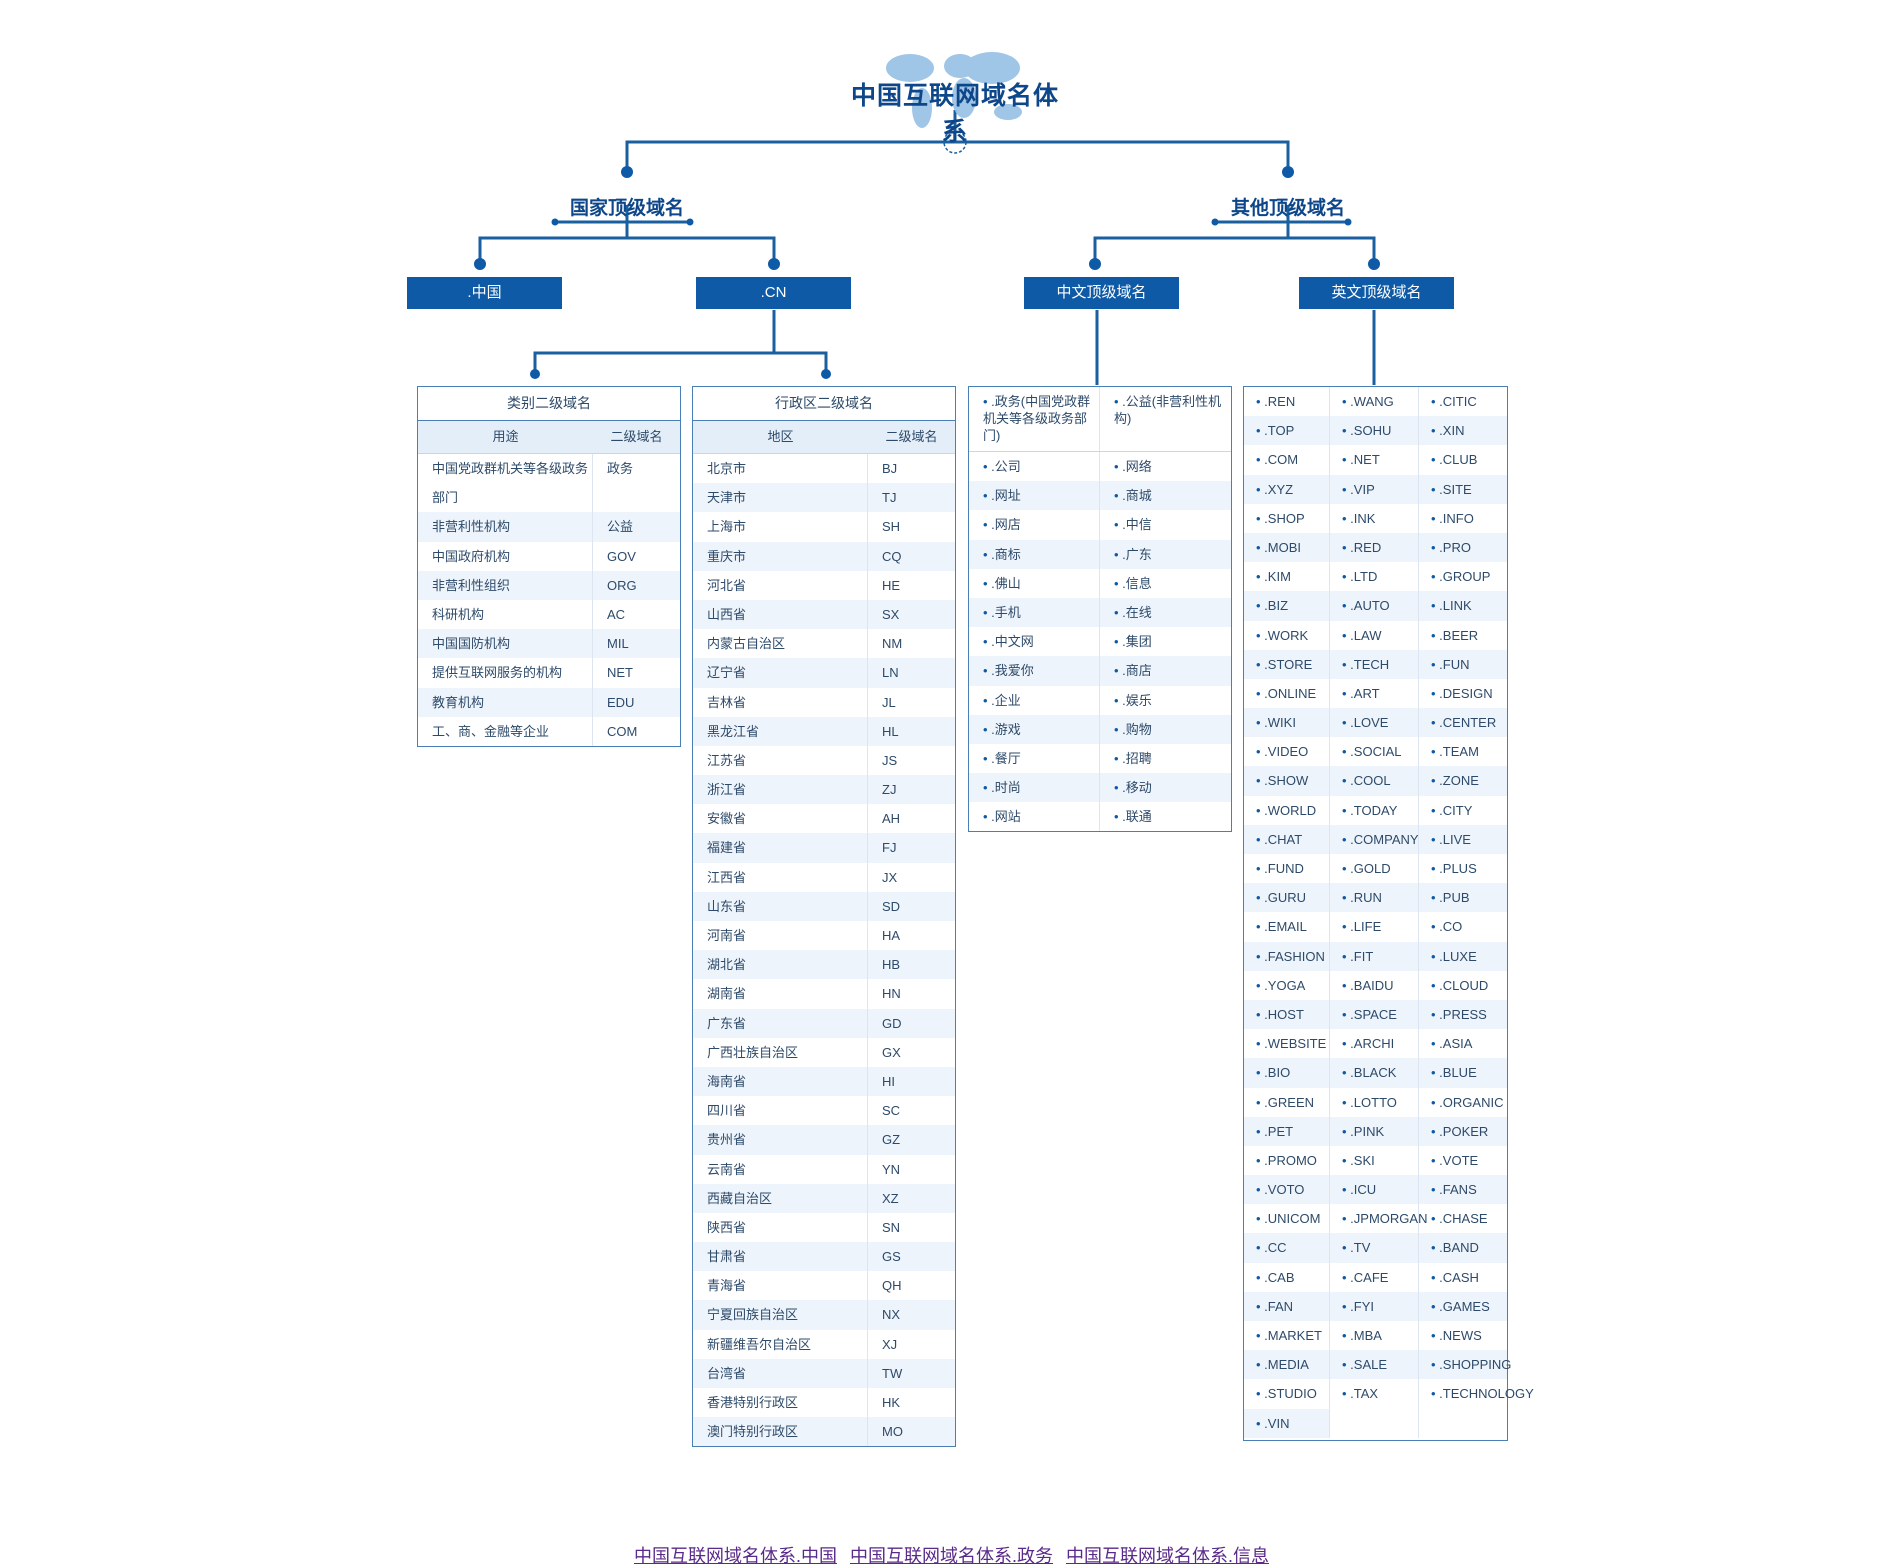 Image resolution: width=1903 pixels, height=1568 pixels. Describe the element at coordinates (892, 644) in the screenshot. I see `cell-code: NM` at that location.